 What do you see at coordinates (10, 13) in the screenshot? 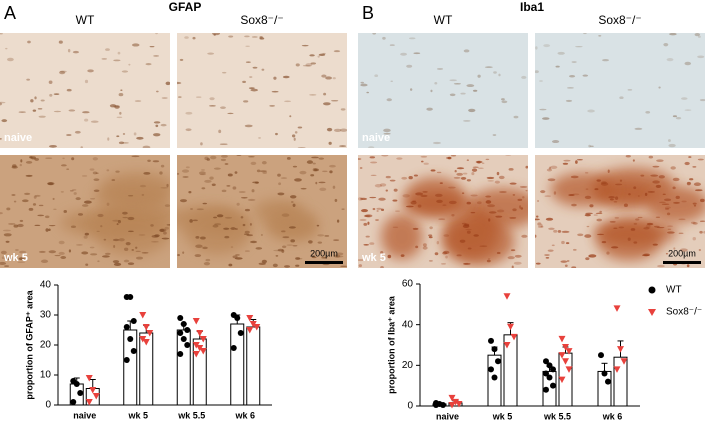
I see `panel-letter: A` at bounding box center [10, 13].